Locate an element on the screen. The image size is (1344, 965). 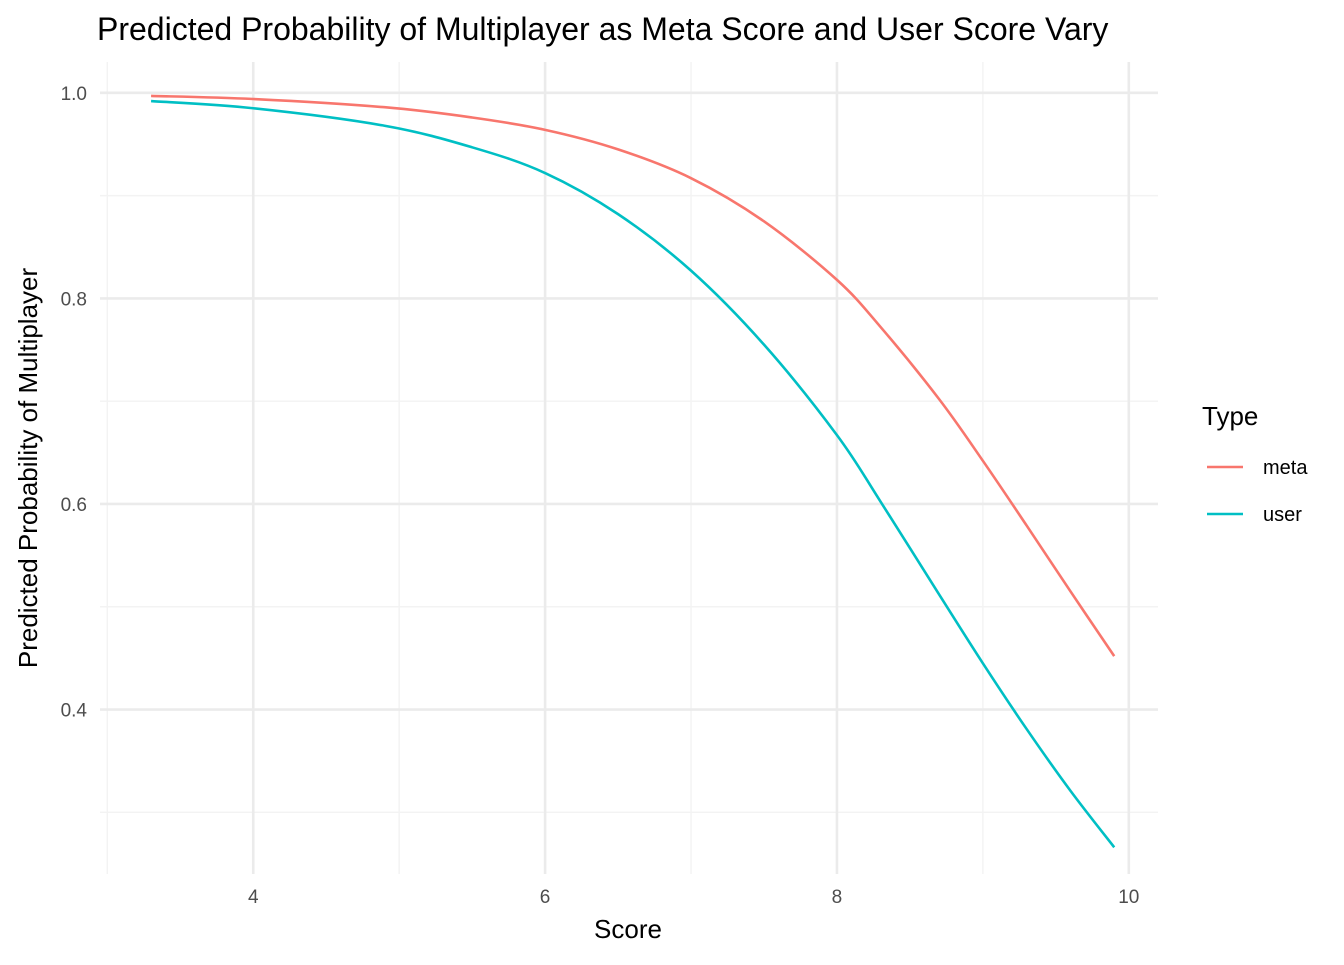
legend-label-user: user is located at coordinates (1282, 515).